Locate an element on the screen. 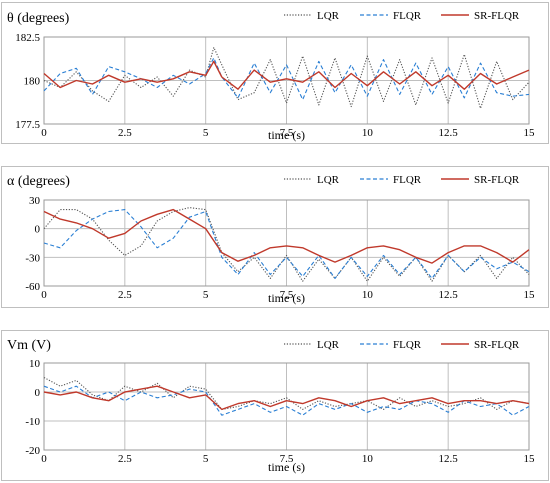  y-axis-label: θ (degrees) is located at coordinates (38, 18).